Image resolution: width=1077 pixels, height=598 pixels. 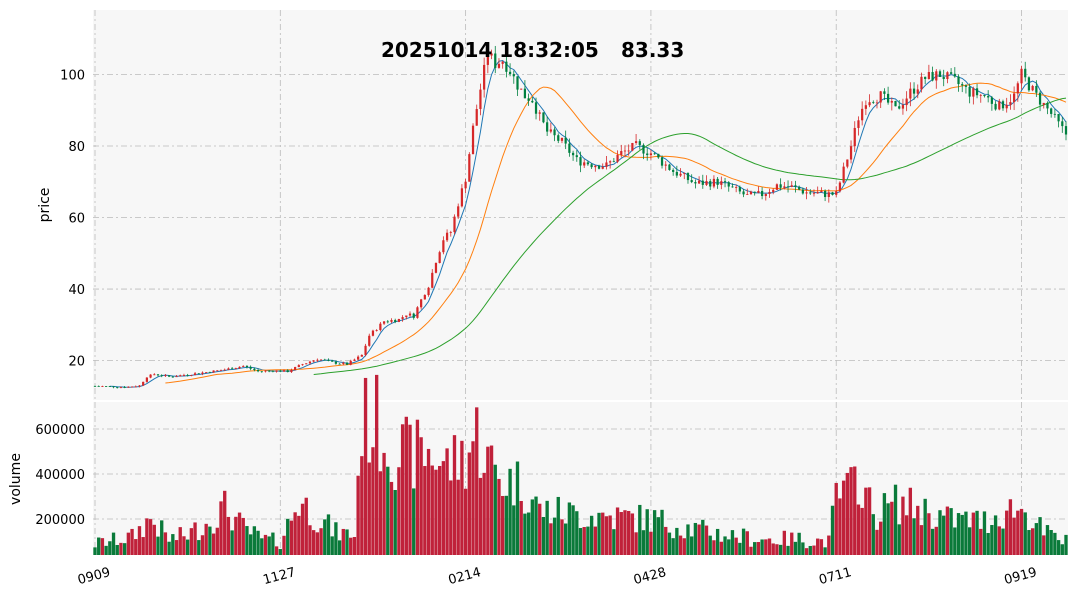 What do you see at coordinates (72, 75) in the screenshot?
I see `price-tick-label: 100` at bounding box center [72, 75].